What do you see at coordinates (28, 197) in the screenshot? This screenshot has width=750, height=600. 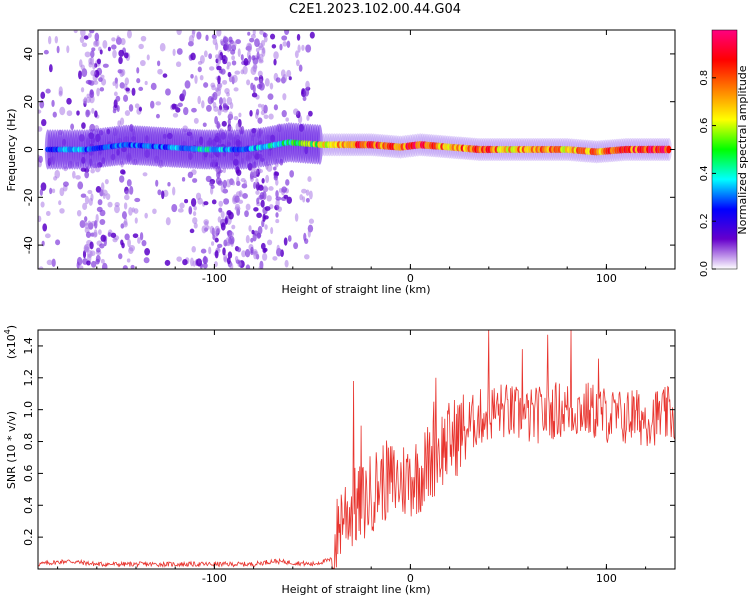 I see `y-tick-label: -20` at bounding box center [28, 197].